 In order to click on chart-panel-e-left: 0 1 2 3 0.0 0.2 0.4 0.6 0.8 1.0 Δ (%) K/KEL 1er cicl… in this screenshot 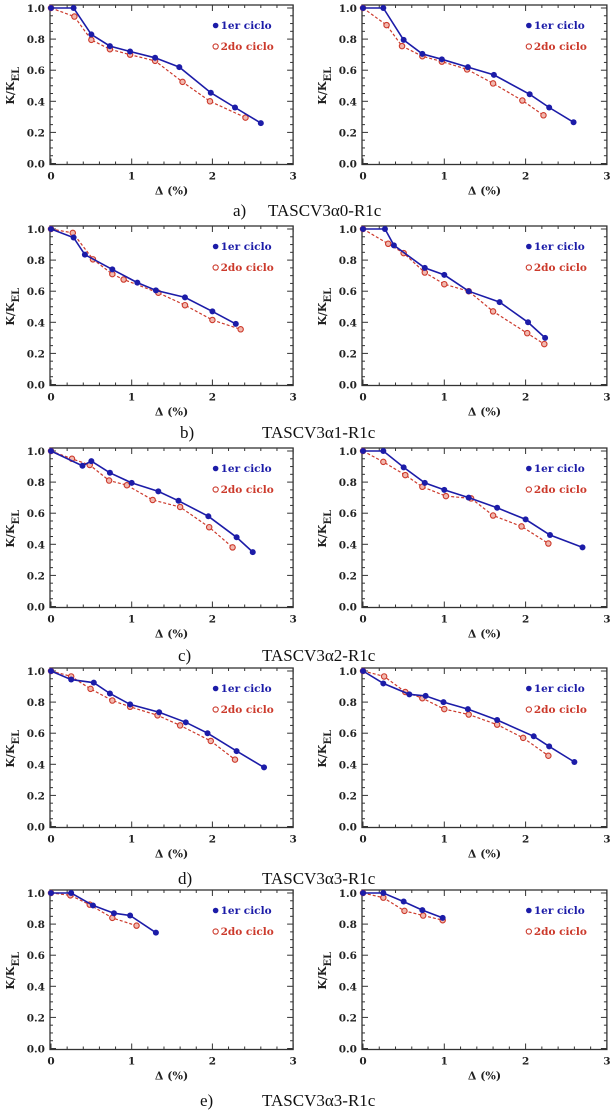, I will do `click(150, 985)`.